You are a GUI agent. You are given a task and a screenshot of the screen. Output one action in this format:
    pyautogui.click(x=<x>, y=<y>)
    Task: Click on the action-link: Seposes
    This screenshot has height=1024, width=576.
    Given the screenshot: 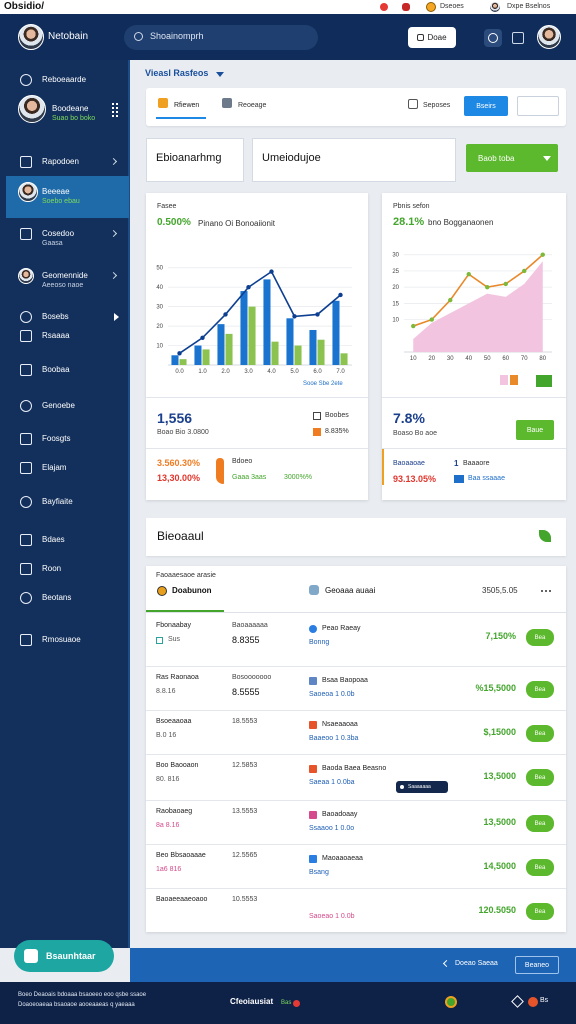 What is the action you would take?
    pyautogui.click(x=437, y=105)
    